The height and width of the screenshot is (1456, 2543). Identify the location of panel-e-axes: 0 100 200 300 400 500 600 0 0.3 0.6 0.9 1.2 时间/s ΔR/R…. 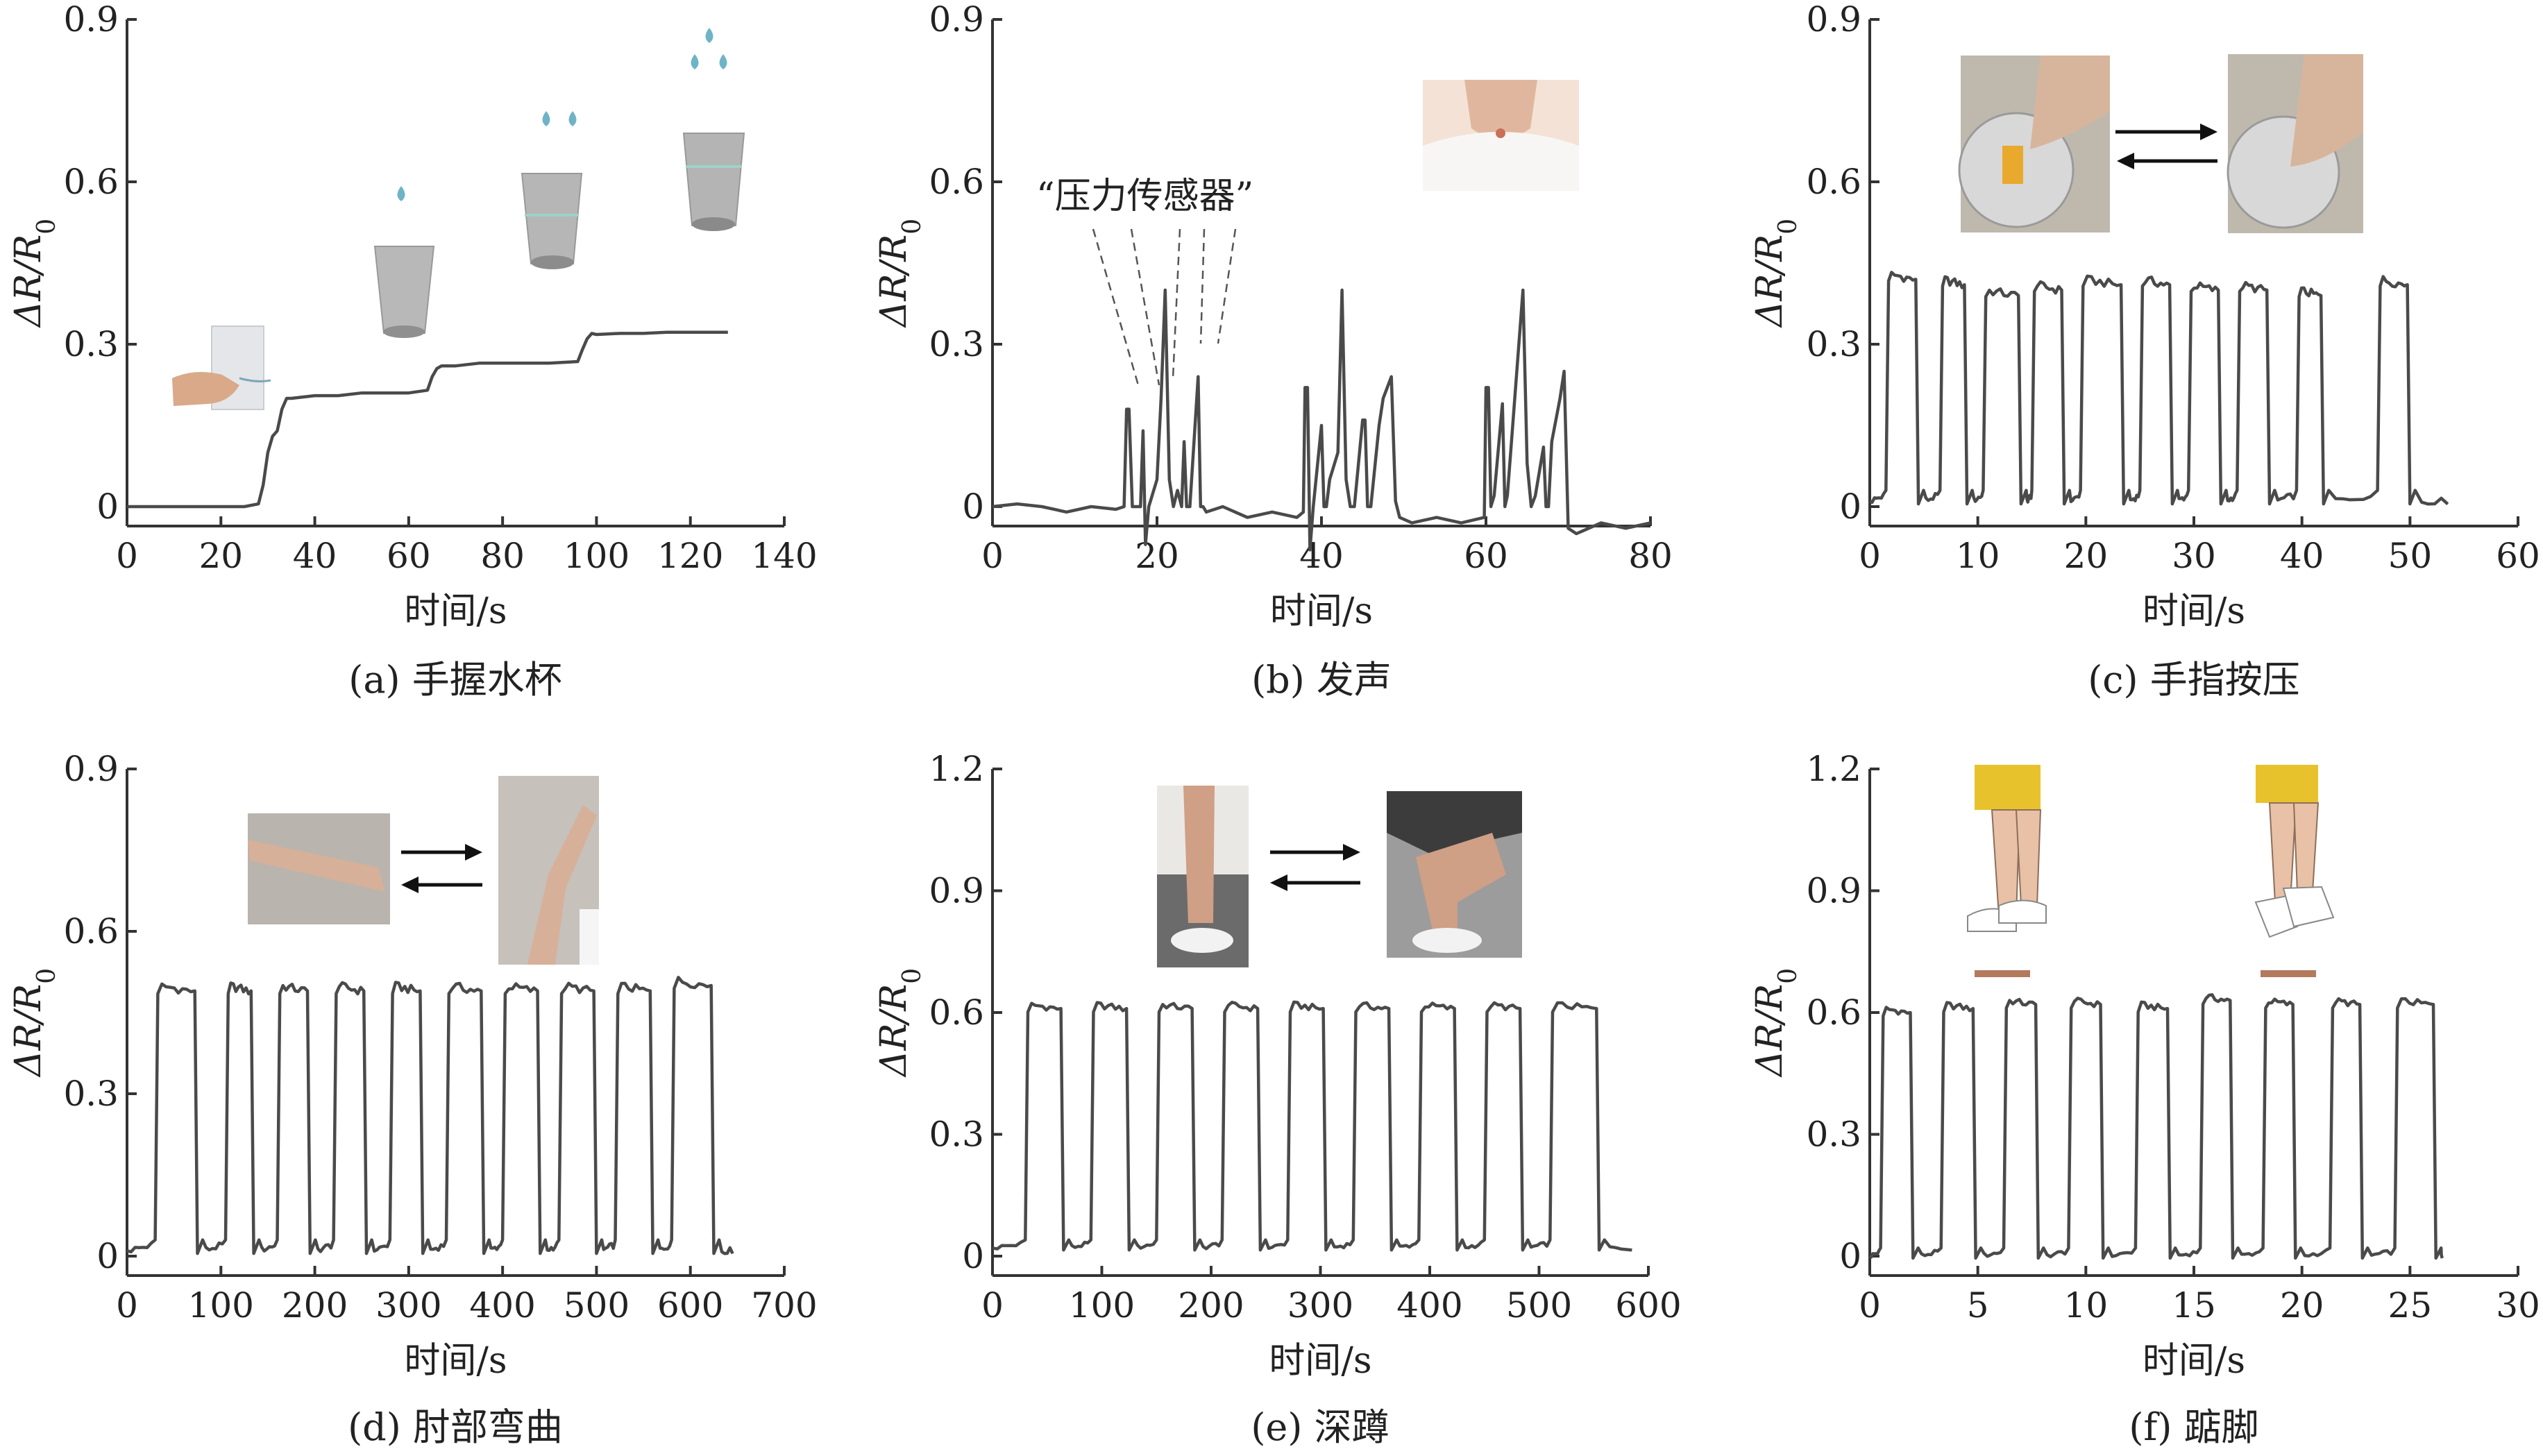
(1277, 1065).